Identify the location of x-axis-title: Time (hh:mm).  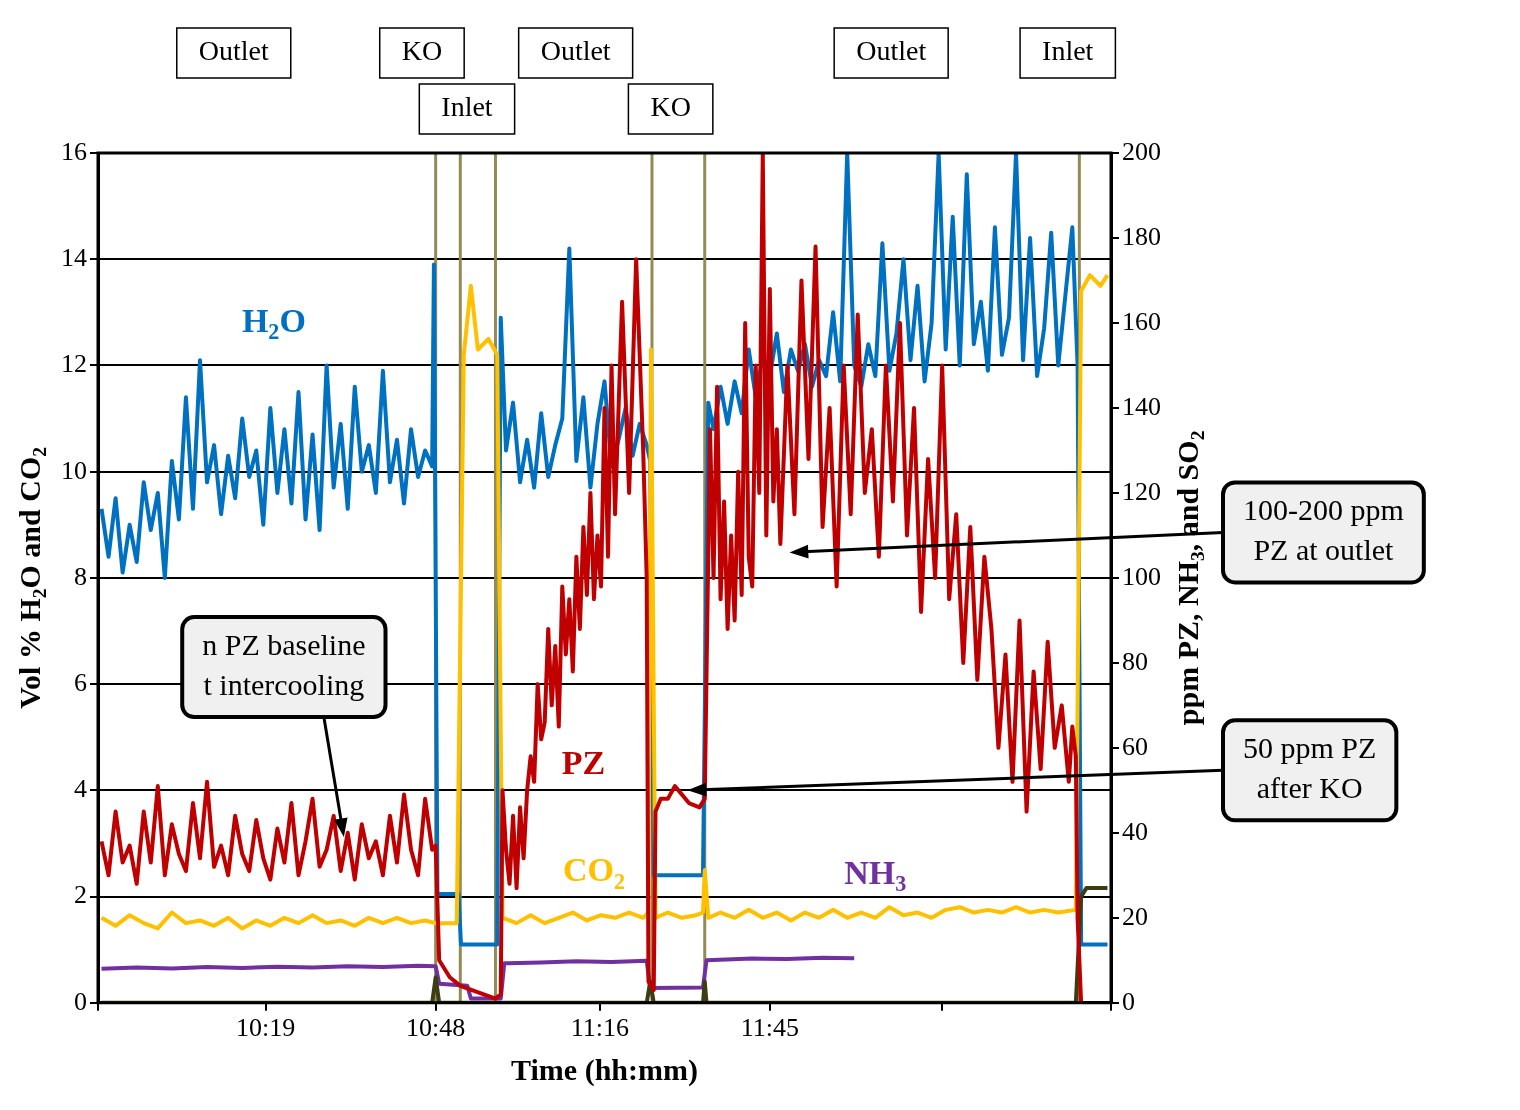
(604, 1069).